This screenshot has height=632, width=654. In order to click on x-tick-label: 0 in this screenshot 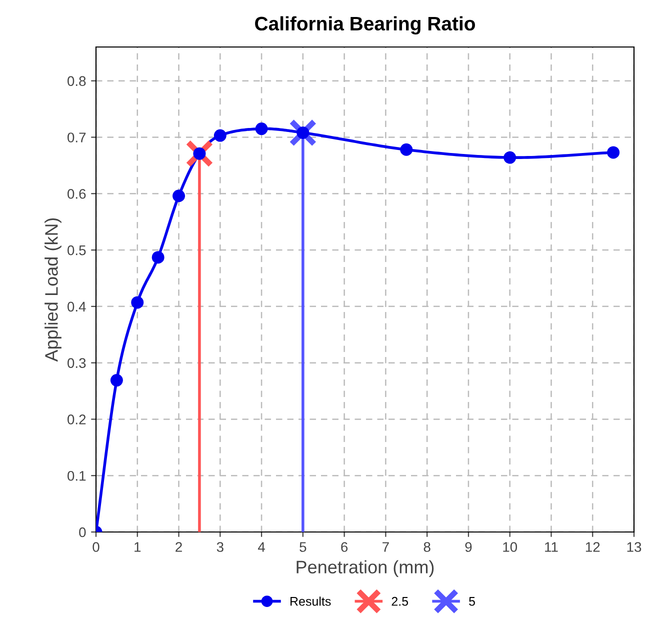, I will do `click(96, 547)`.